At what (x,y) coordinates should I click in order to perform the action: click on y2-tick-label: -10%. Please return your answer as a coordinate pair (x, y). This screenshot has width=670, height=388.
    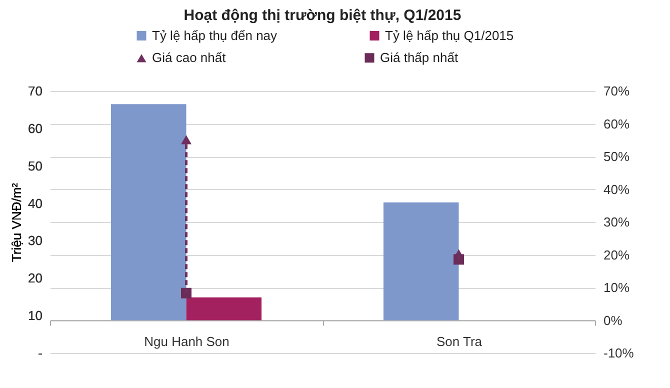
    Looking at the image, I should click on (619, 353).